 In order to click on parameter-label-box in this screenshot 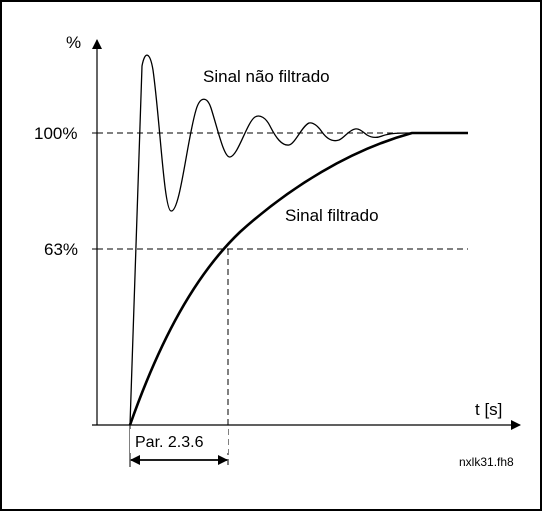, I will do `click(179, 441)`.